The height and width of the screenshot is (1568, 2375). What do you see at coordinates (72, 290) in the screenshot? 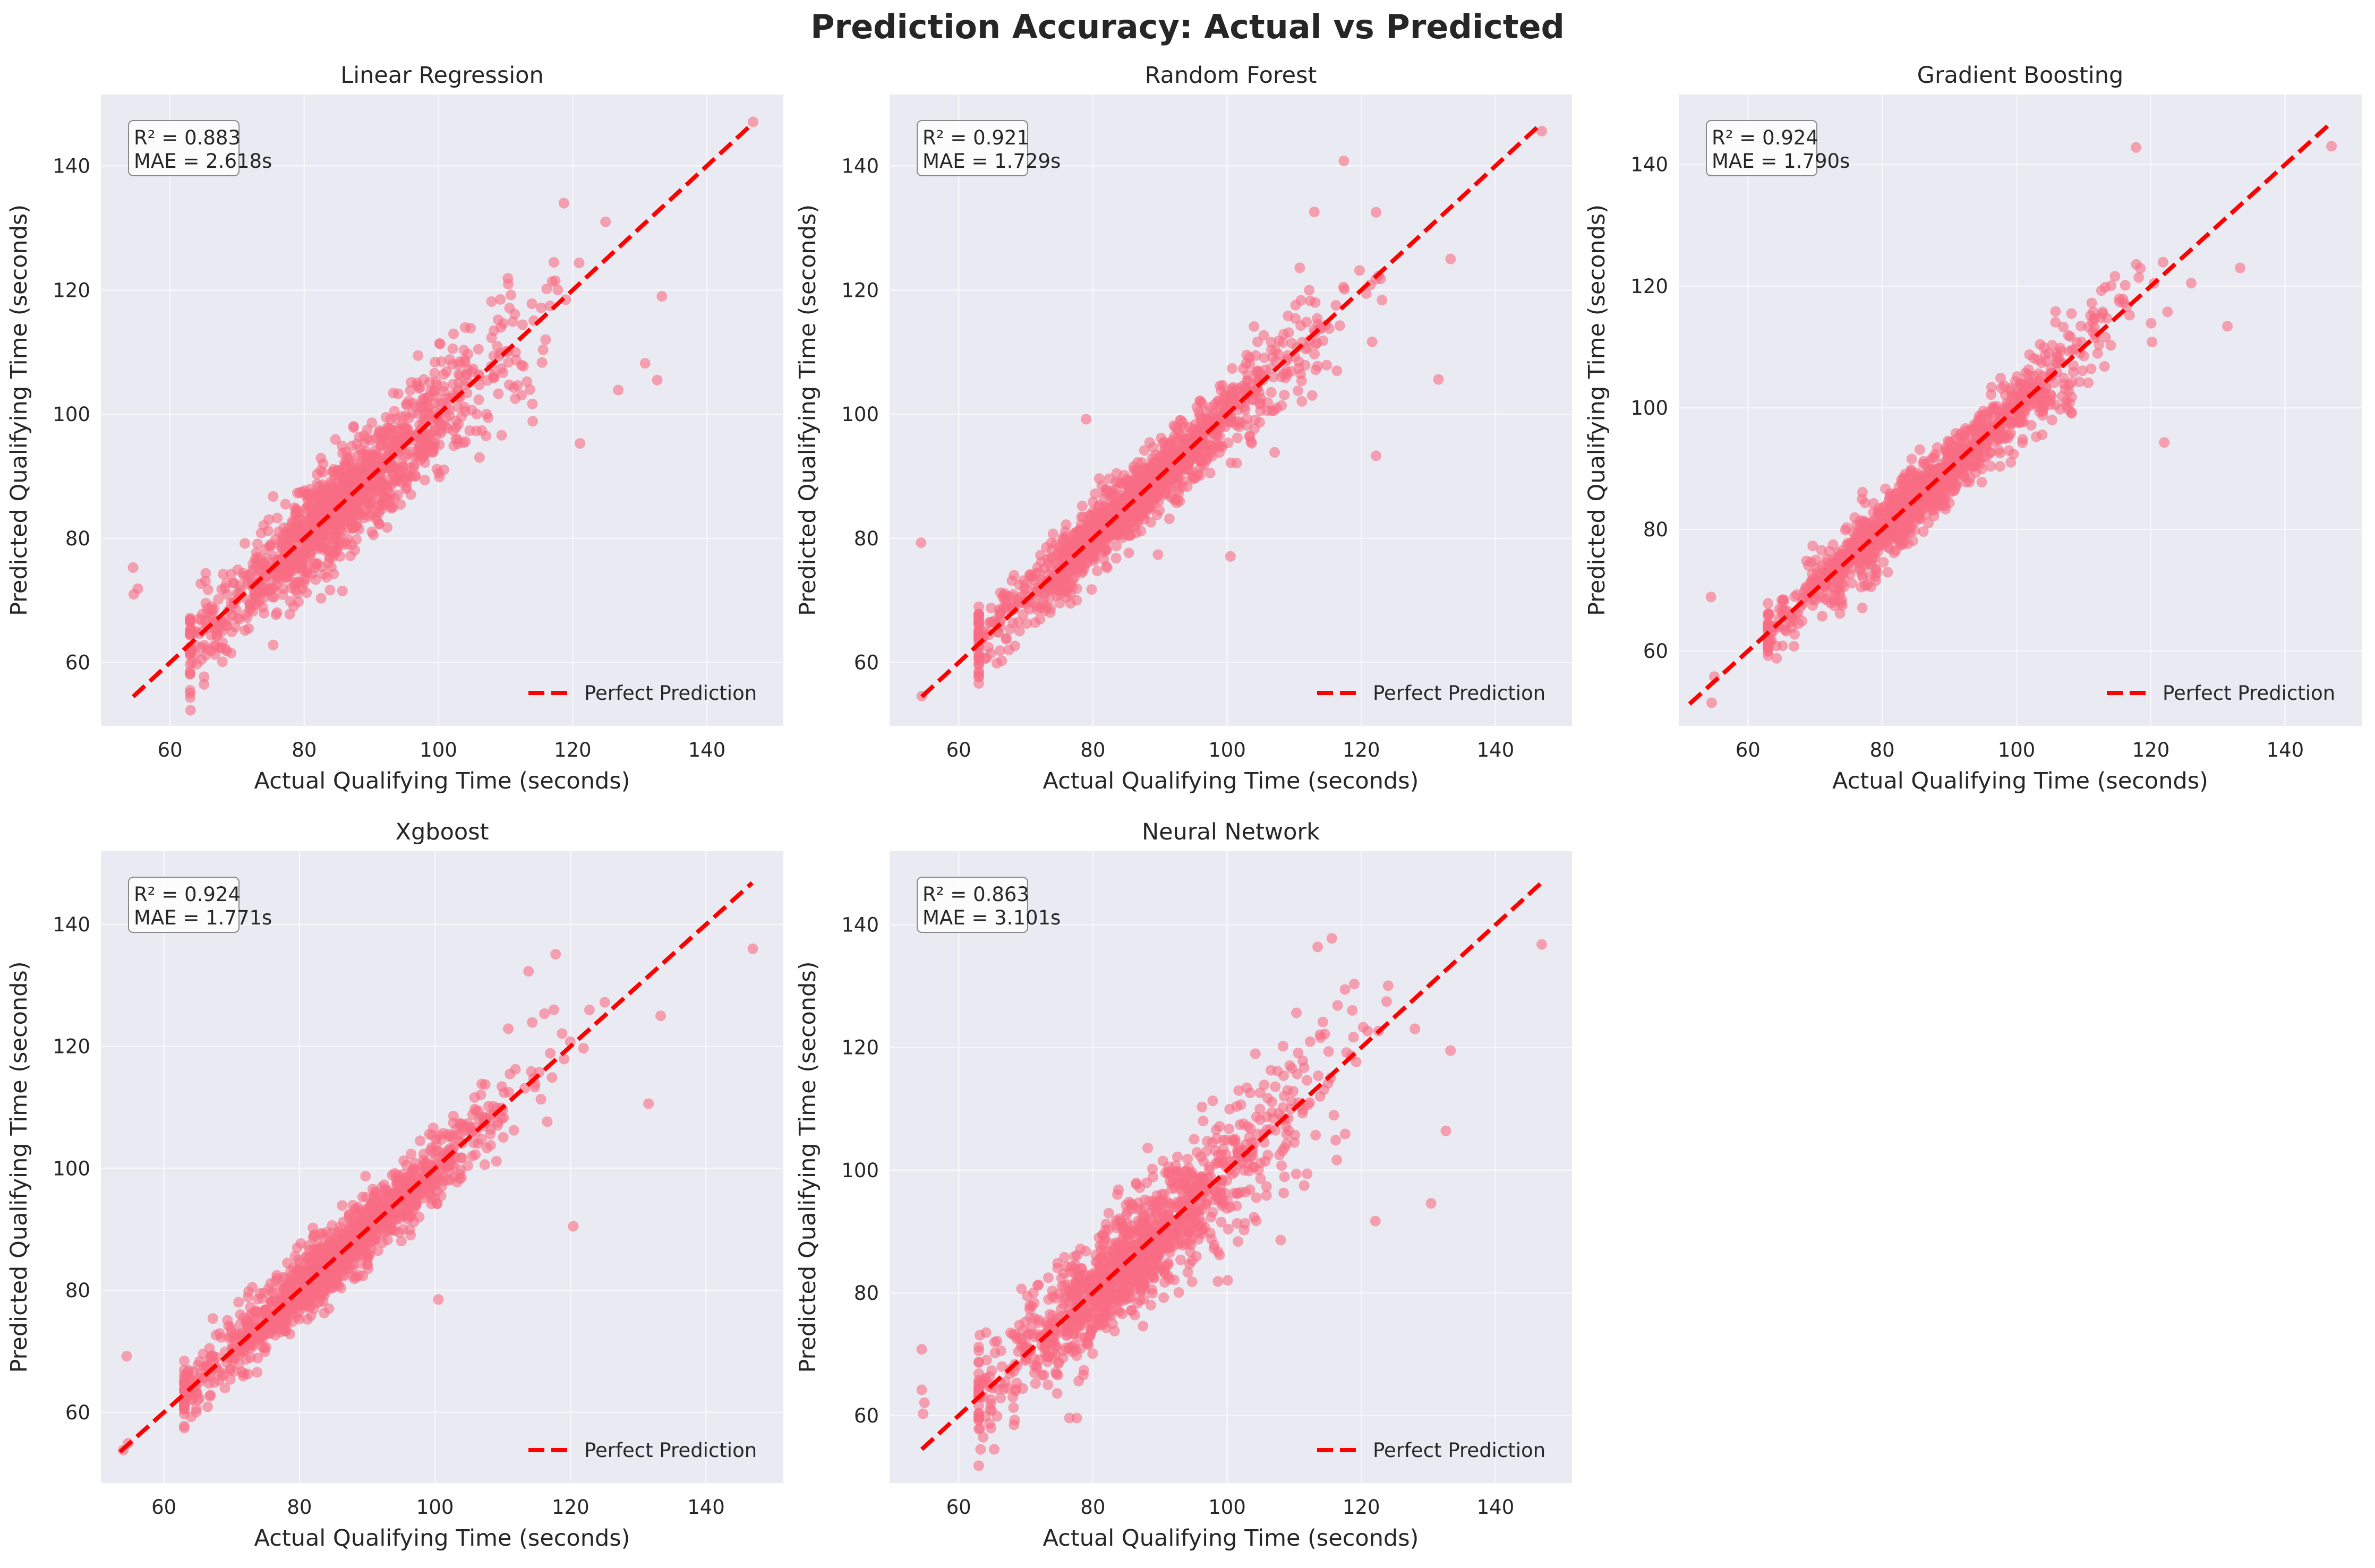
I see `y-tick-label: 120` at bounding box center [72, 290].